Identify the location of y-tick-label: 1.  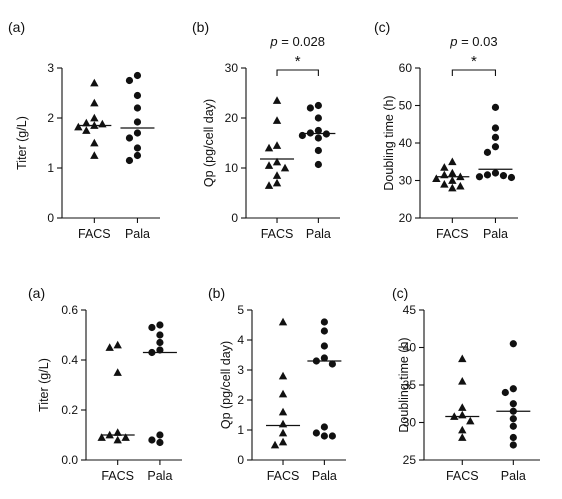
(50, 168).